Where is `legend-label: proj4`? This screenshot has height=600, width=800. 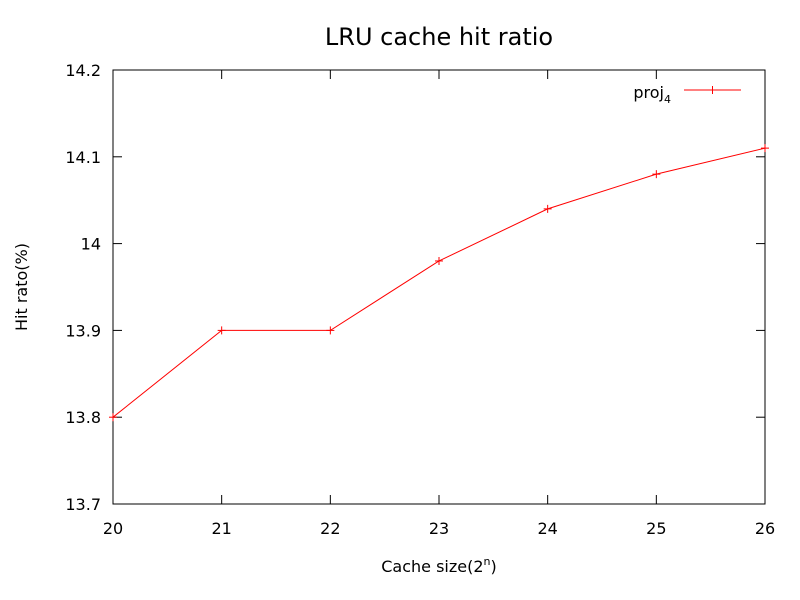
legend-label: proj4 is located at coordinates (652, 94).